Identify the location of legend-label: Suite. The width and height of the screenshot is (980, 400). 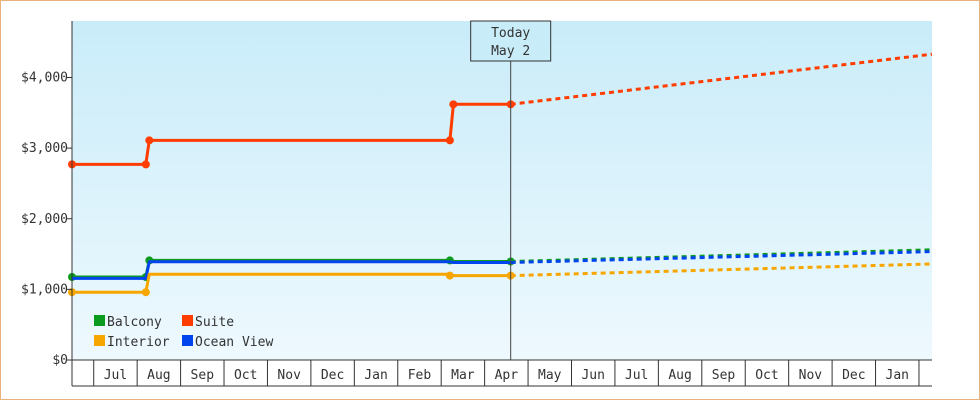
(214, 322).